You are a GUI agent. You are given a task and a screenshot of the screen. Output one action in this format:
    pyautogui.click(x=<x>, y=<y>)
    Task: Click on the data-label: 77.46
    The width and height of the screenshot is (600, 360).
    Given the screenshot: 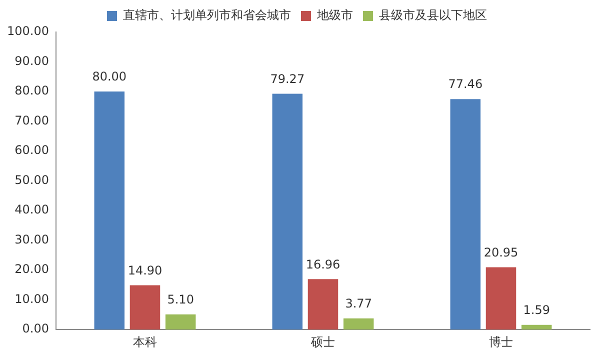 What is the action you would take?
    pyautogui.click(x=465, y=84)
    